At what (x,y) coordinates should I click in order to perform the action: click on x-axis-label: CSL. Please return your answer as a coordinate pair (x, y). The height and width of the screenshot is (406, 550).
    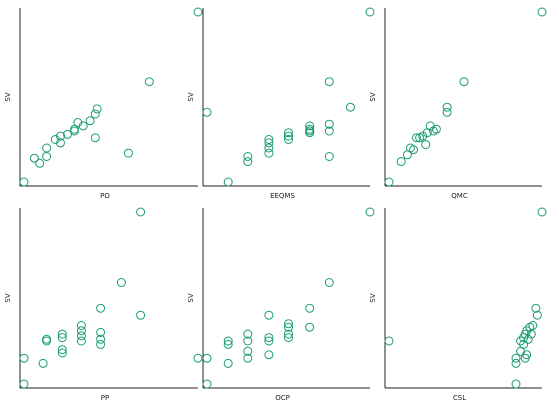
    Looking at the image, I should click on (459, 398).